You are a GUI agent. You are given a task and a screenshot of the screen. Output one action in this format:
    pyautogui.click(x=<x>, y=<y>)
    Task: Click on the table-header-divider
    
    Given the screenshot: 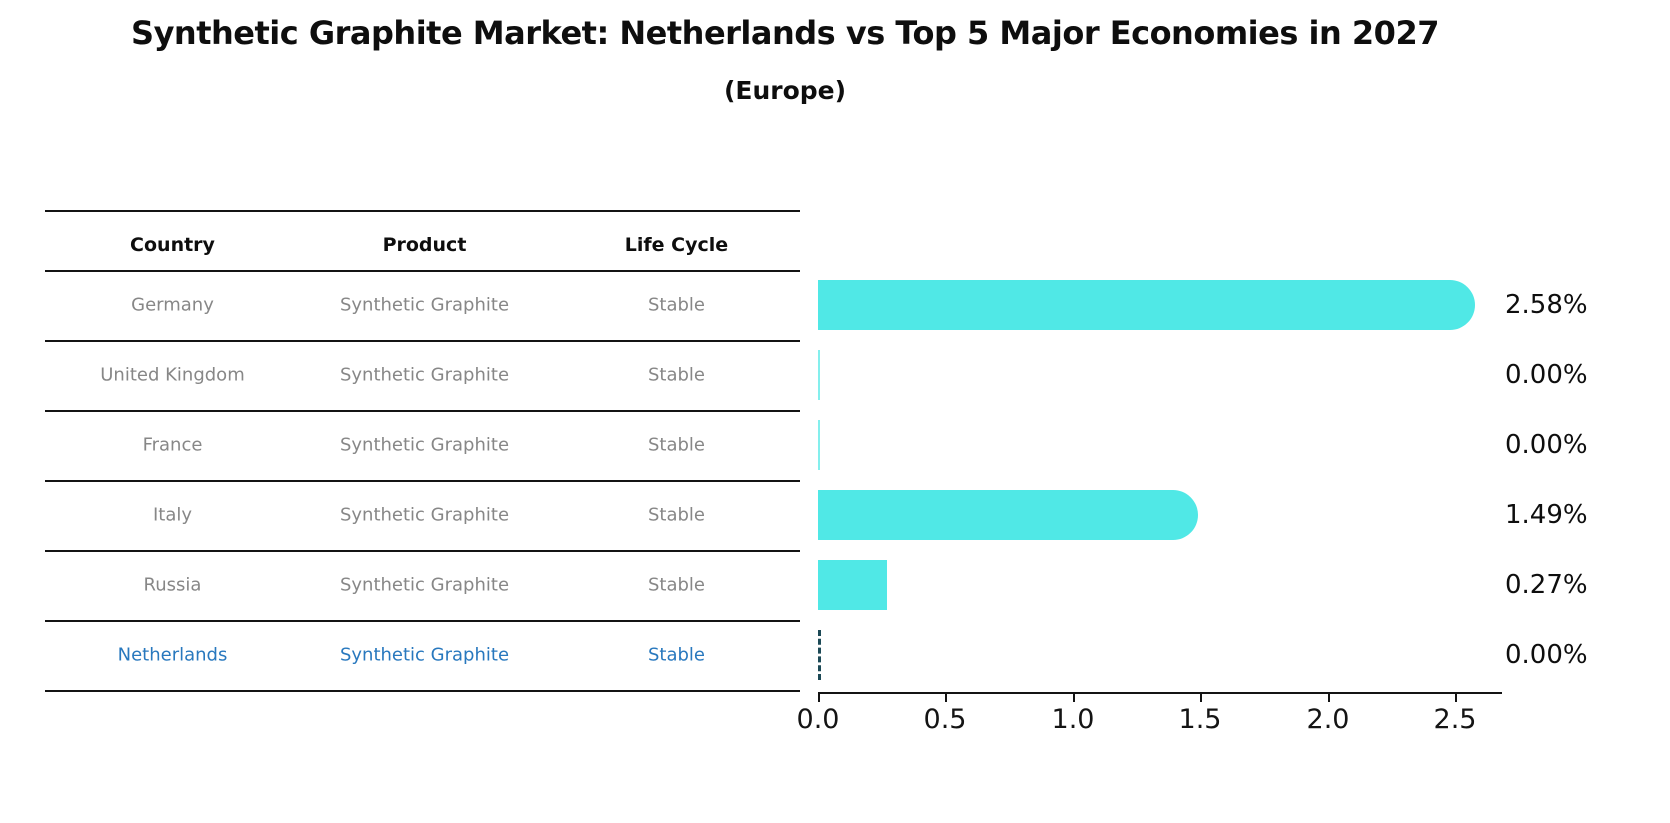 What is the action you would take?
    pyautogui.click(x=422, y=271)
    